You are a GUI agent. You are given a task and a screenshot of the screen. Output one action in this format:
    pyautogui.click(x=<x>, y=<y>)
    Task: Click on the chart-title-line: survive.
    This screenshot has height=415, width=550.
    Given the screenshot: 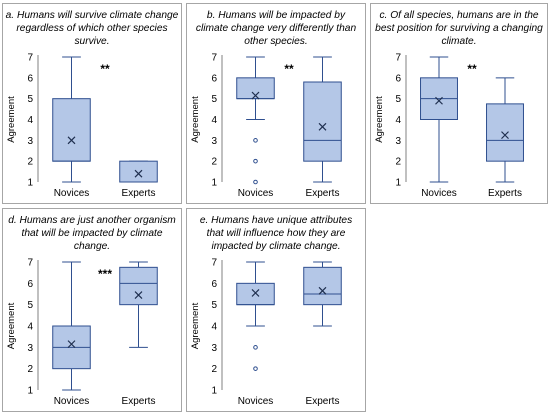 What is the action you would take?
    pyautogui.click(x=91, y=41)
    